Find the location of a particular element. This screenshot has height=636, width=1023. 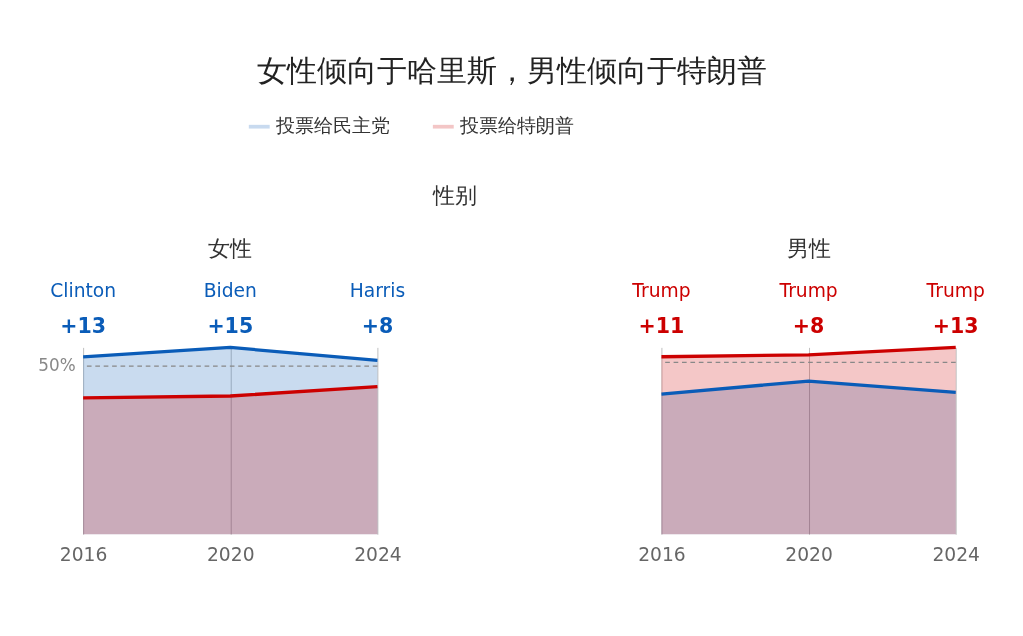

text: Clinton is located at coordinates (83, 290).